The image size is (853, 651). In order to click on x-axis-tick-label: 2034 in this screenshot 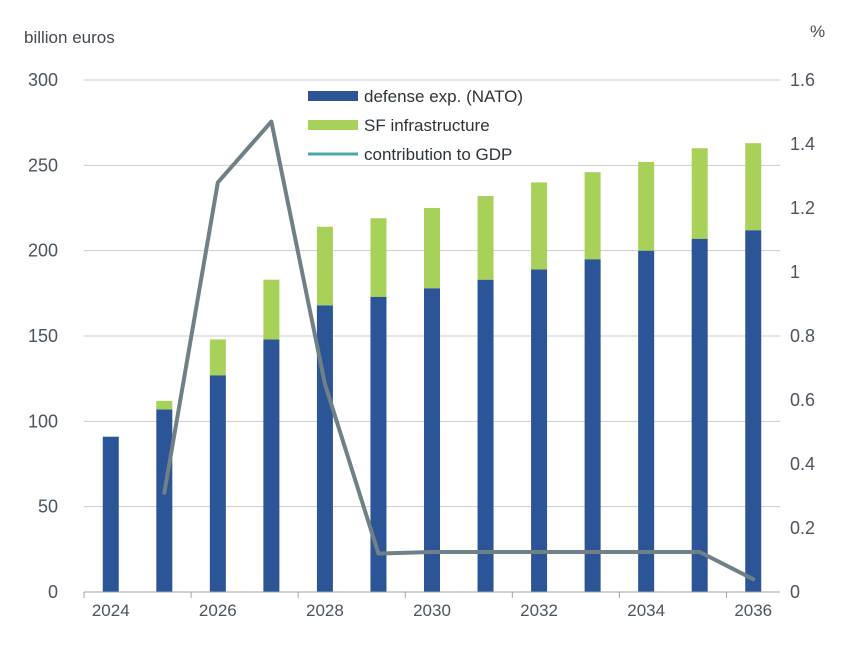, I will do `click(646, 610)`.